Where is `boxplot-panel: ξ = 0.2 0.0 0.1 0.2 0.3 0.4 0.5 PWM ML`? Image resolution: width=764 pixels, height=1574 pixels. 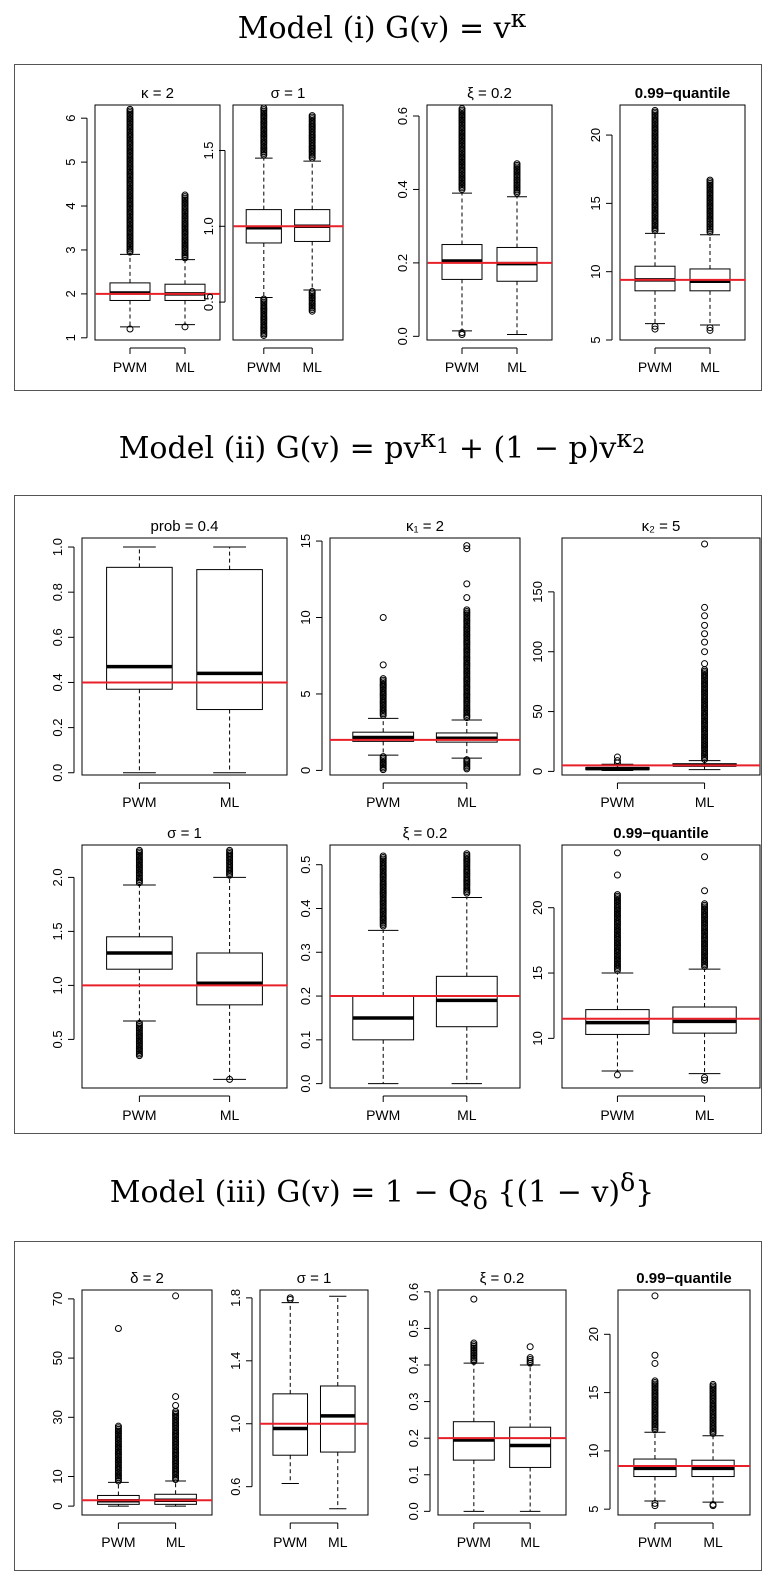
boxplot-panel: ξ = 0.2 0.0 0.1 0.2 0.3 0.4 0.5 PWM ML is located at coordinates (409, 974).